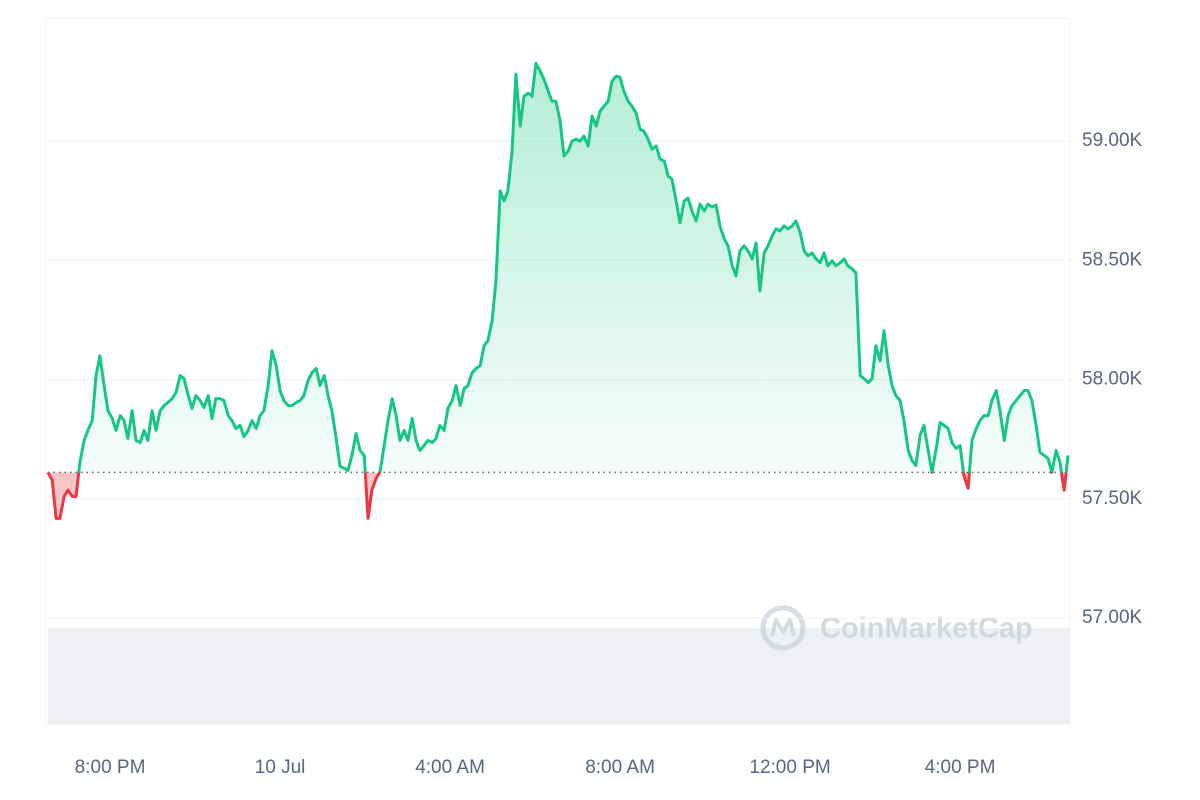  Describe the element at coordinates (1112, 498) in the screenshot. I see `y-tick-label: 57.50K` at that location.